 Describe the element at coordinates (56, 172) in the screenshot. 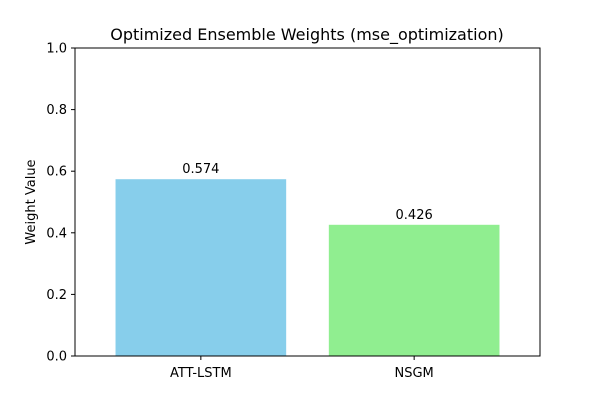

I see `y-tick-label: 0.6` at that location.